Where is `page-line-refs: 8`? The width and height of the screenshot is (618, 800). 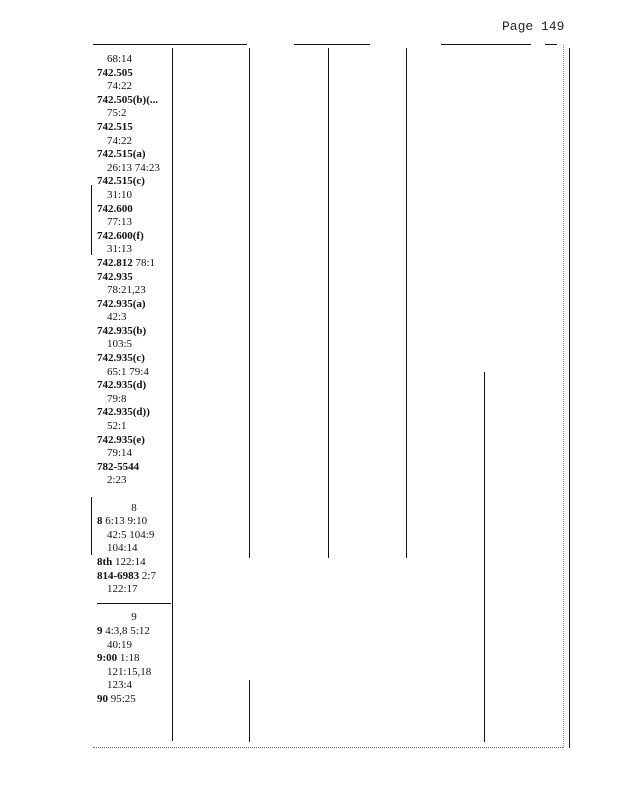
page-line-refs: 8 is located at coordinates (134, 507).